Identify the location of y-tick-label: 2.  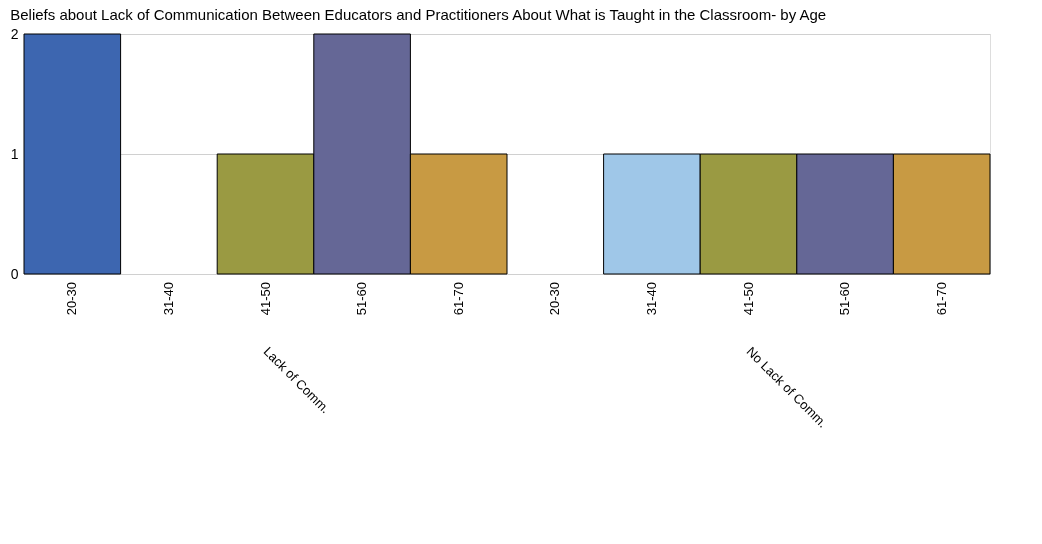
(14, 33).